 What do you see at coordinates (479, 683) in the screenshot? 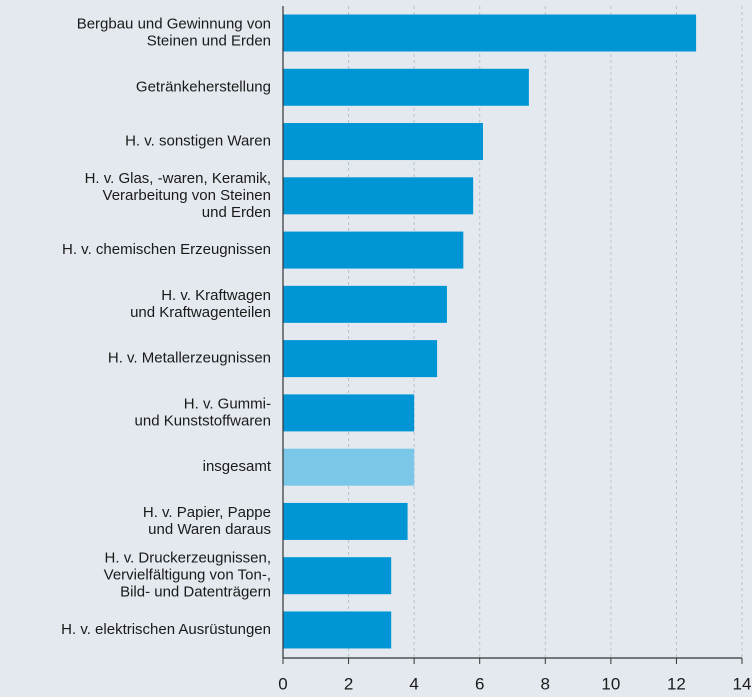
I see `x-tick-label: 6` at bounding box center [479, 683].